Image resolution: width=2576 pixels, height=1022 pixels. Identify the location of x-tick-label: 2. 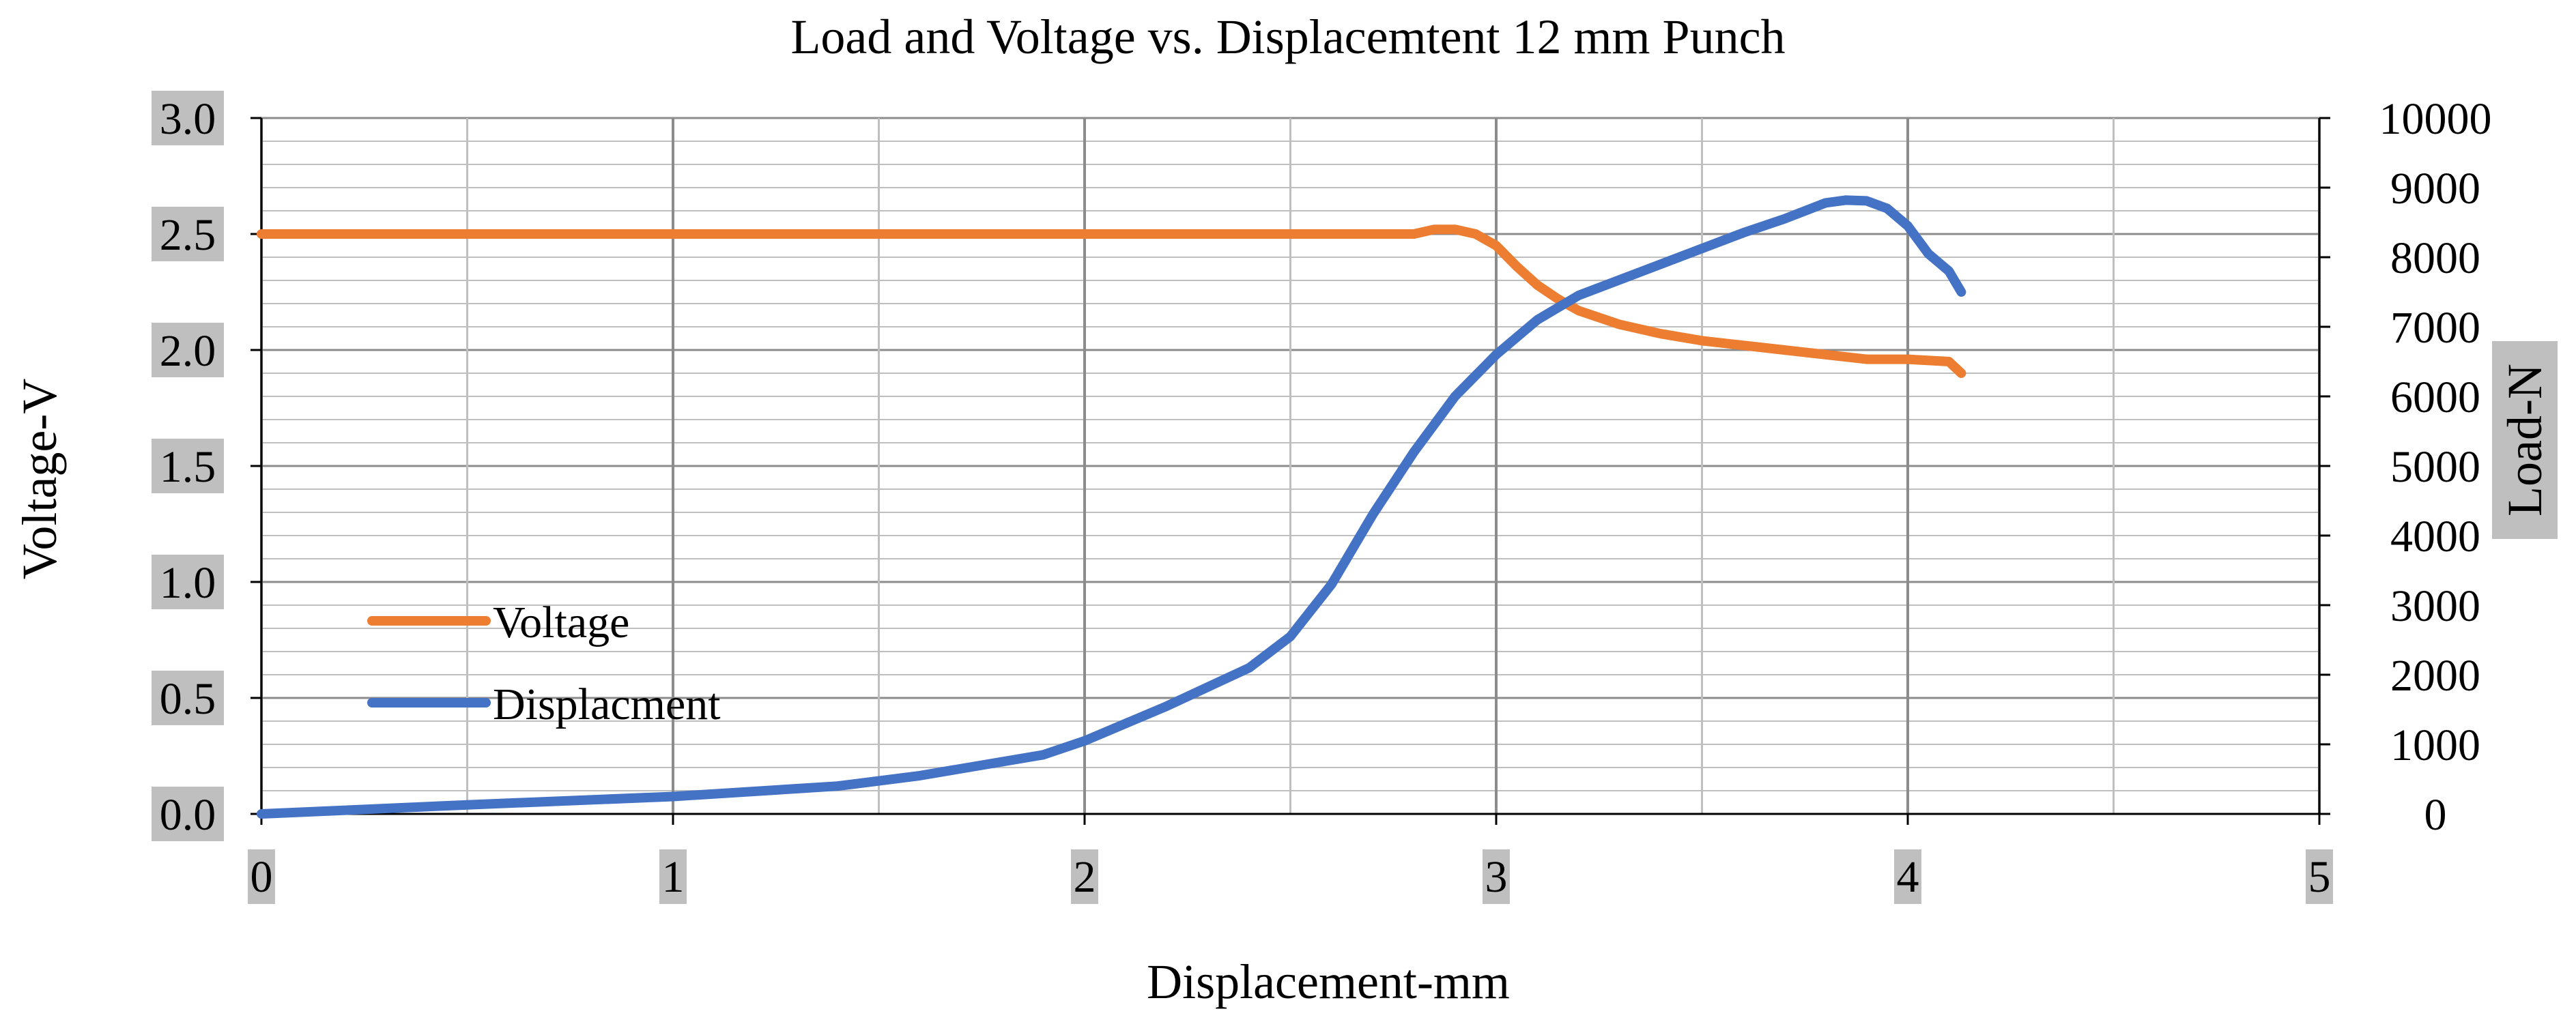
(1085, 877).